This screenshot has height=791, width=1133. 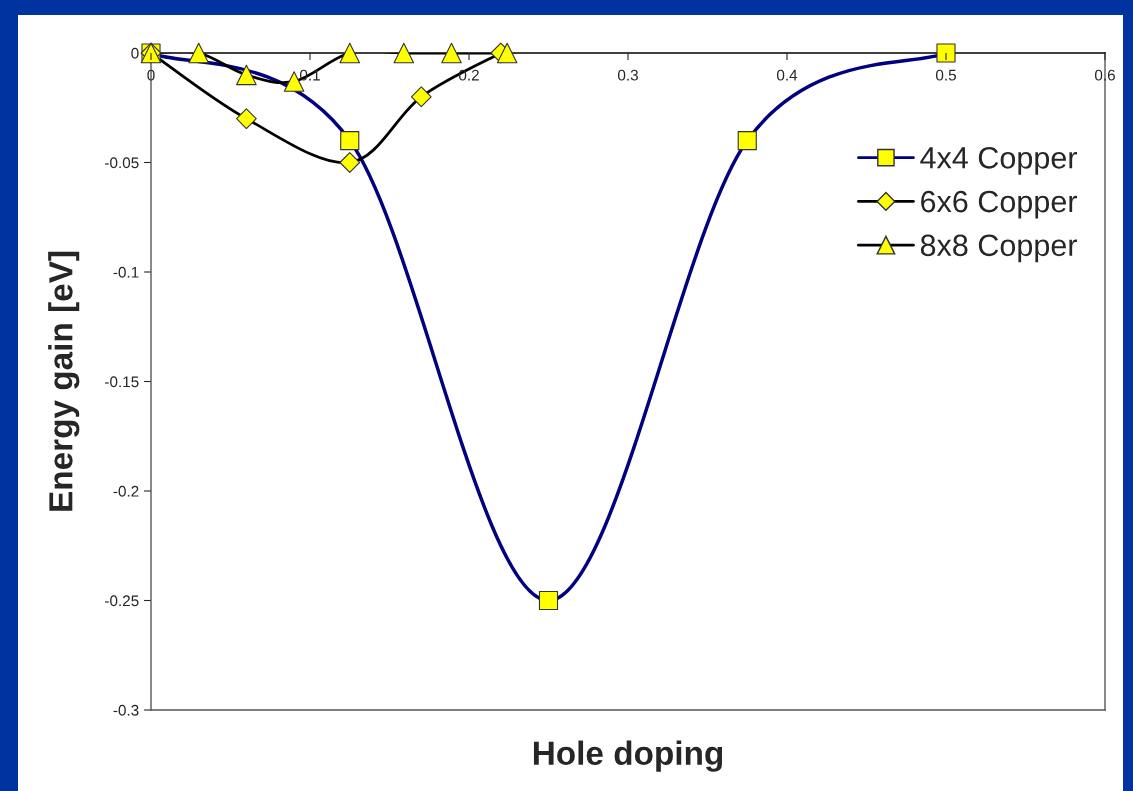 What do you see at coordinates (126, 491) in the screenshot?
I see `y-tick-label: -0.2` at bounding box center [126, 491].